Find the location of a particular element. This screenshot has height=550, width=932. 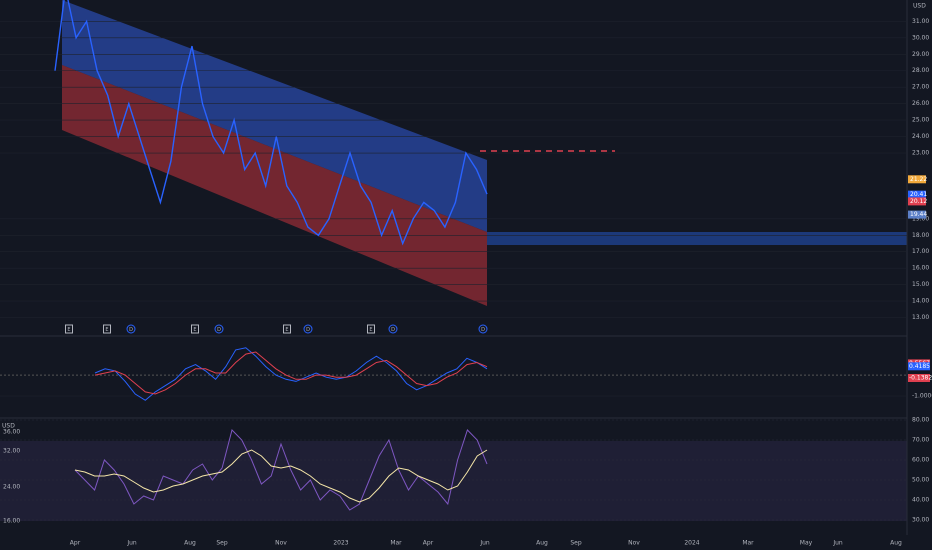

macd-label: -0.1382 is located at coordinates (920, 377).